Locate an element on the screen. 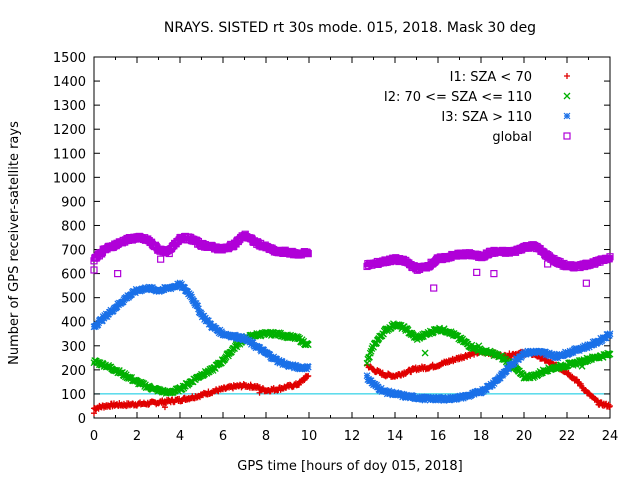 This screenshot has height=480, width=640. y-tick-label: 800 is located at coordinates (73, 226).